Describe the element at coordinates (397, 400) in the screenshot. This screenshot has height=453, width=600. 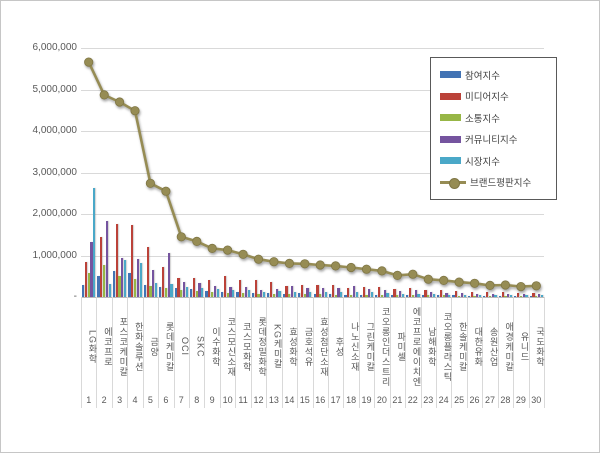
I see `category-rank: 21` at that location.